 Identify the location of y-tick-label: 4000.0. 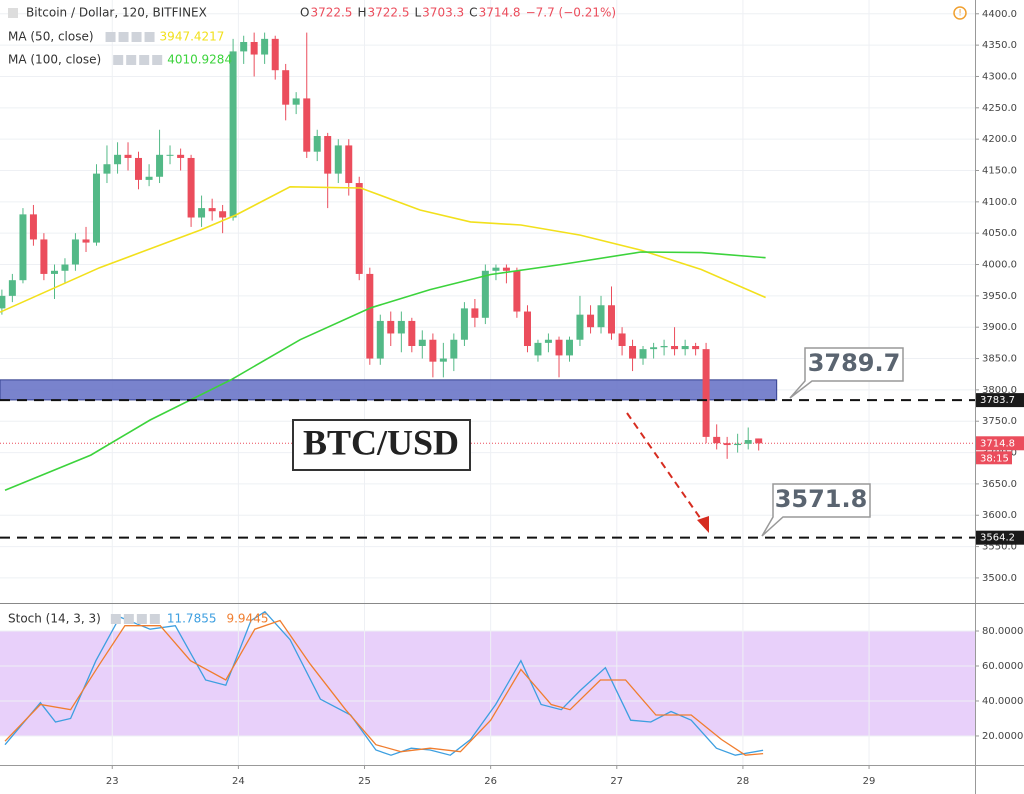
(999, 265).